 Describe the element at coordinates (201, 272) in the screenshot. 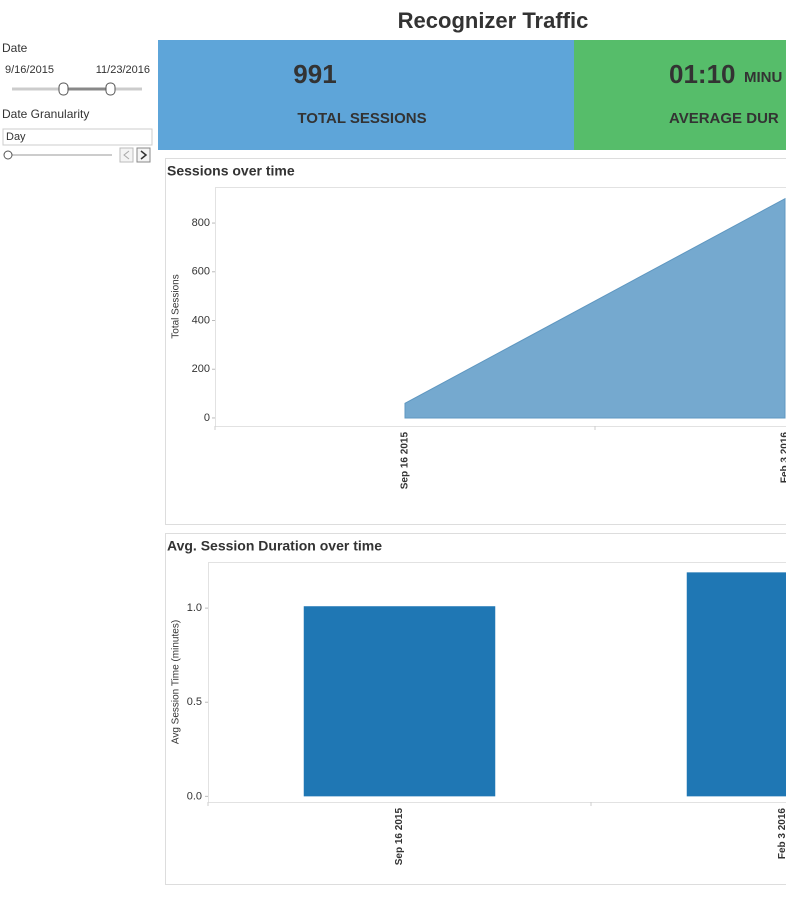

I see `y-tick-label: 600` at that location.